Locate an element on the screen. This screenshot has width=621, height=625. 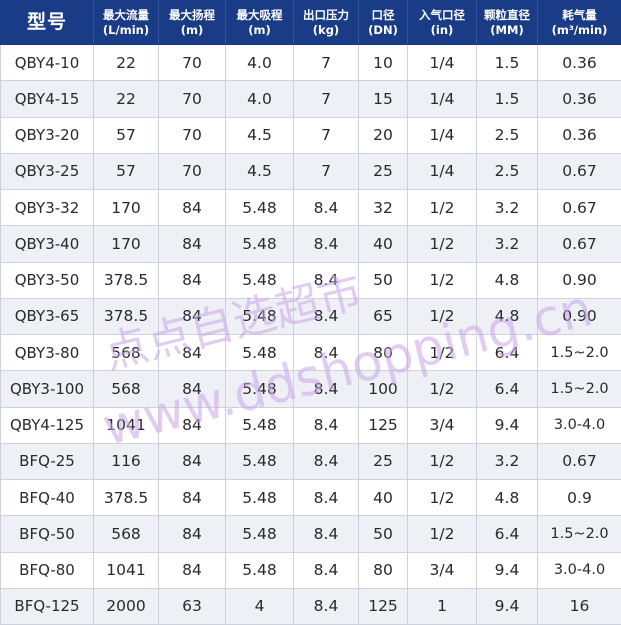
spec-cell: 15 is located at coordinates (383, 99).